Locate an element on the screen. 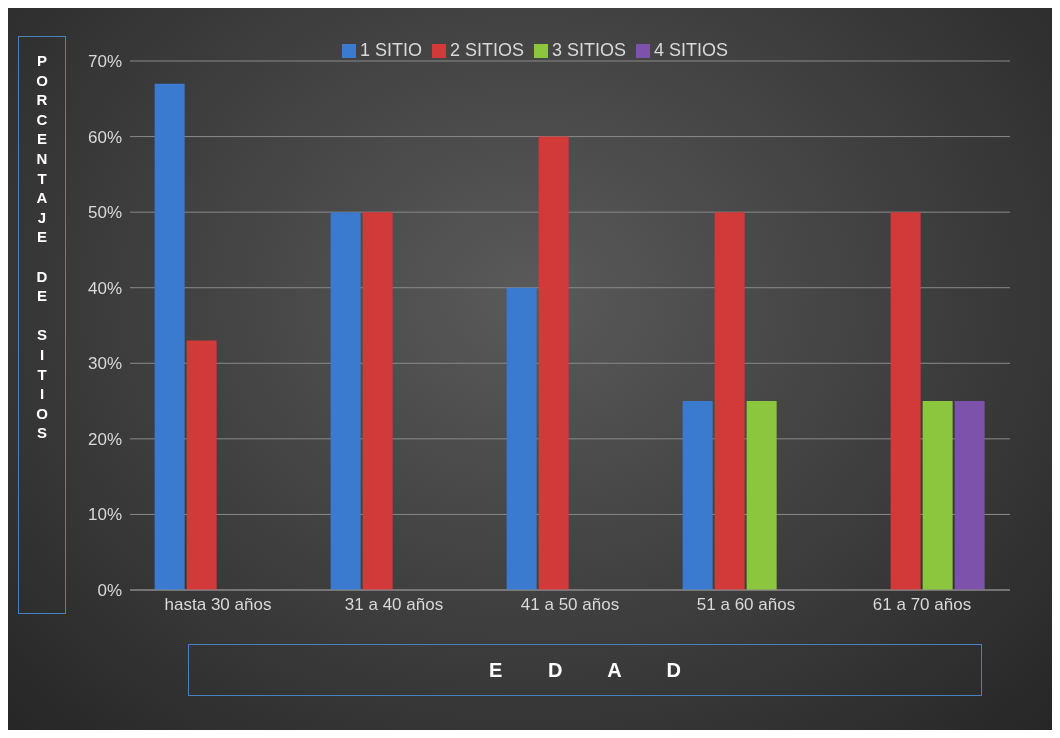 The image size is (1060, 738). x-axis-title: E D A D is located at coordinates (585, 670).